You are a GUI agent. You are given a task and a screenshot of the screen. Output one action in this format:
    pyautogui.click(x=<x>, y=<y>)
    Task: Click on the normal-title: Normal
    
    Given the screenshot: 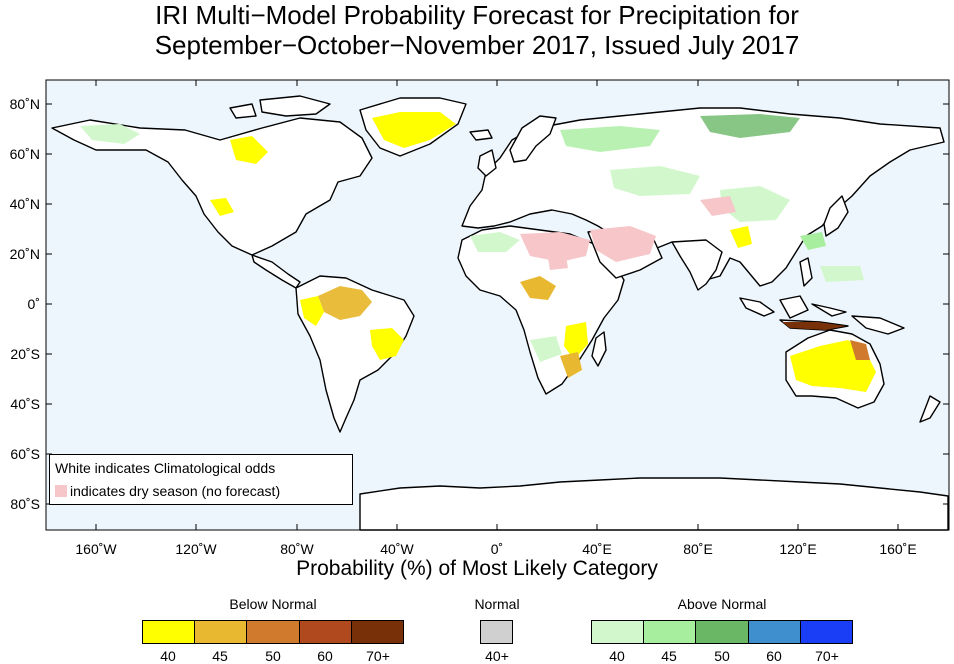 What is the action you would take?
    pyautogui.click(x=497, y=604)
    